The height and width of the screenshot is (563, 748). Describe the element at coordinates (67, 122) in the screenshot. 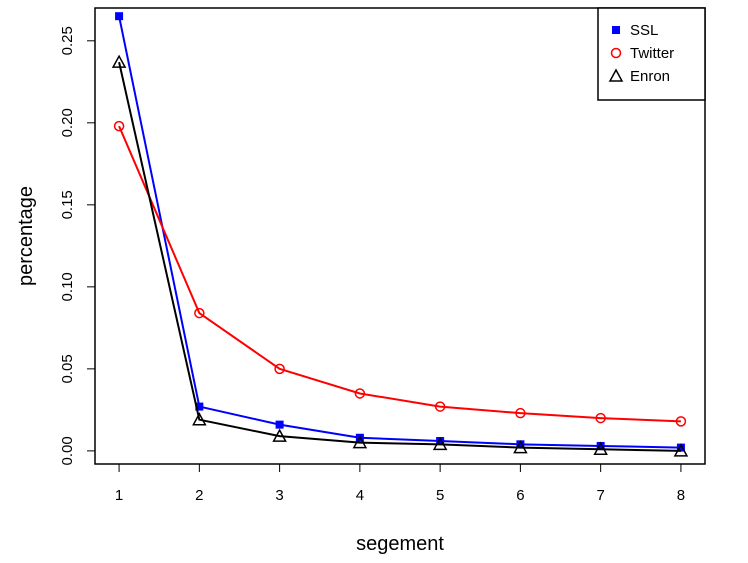

I see `y-tick-label: 0.20` at that location.